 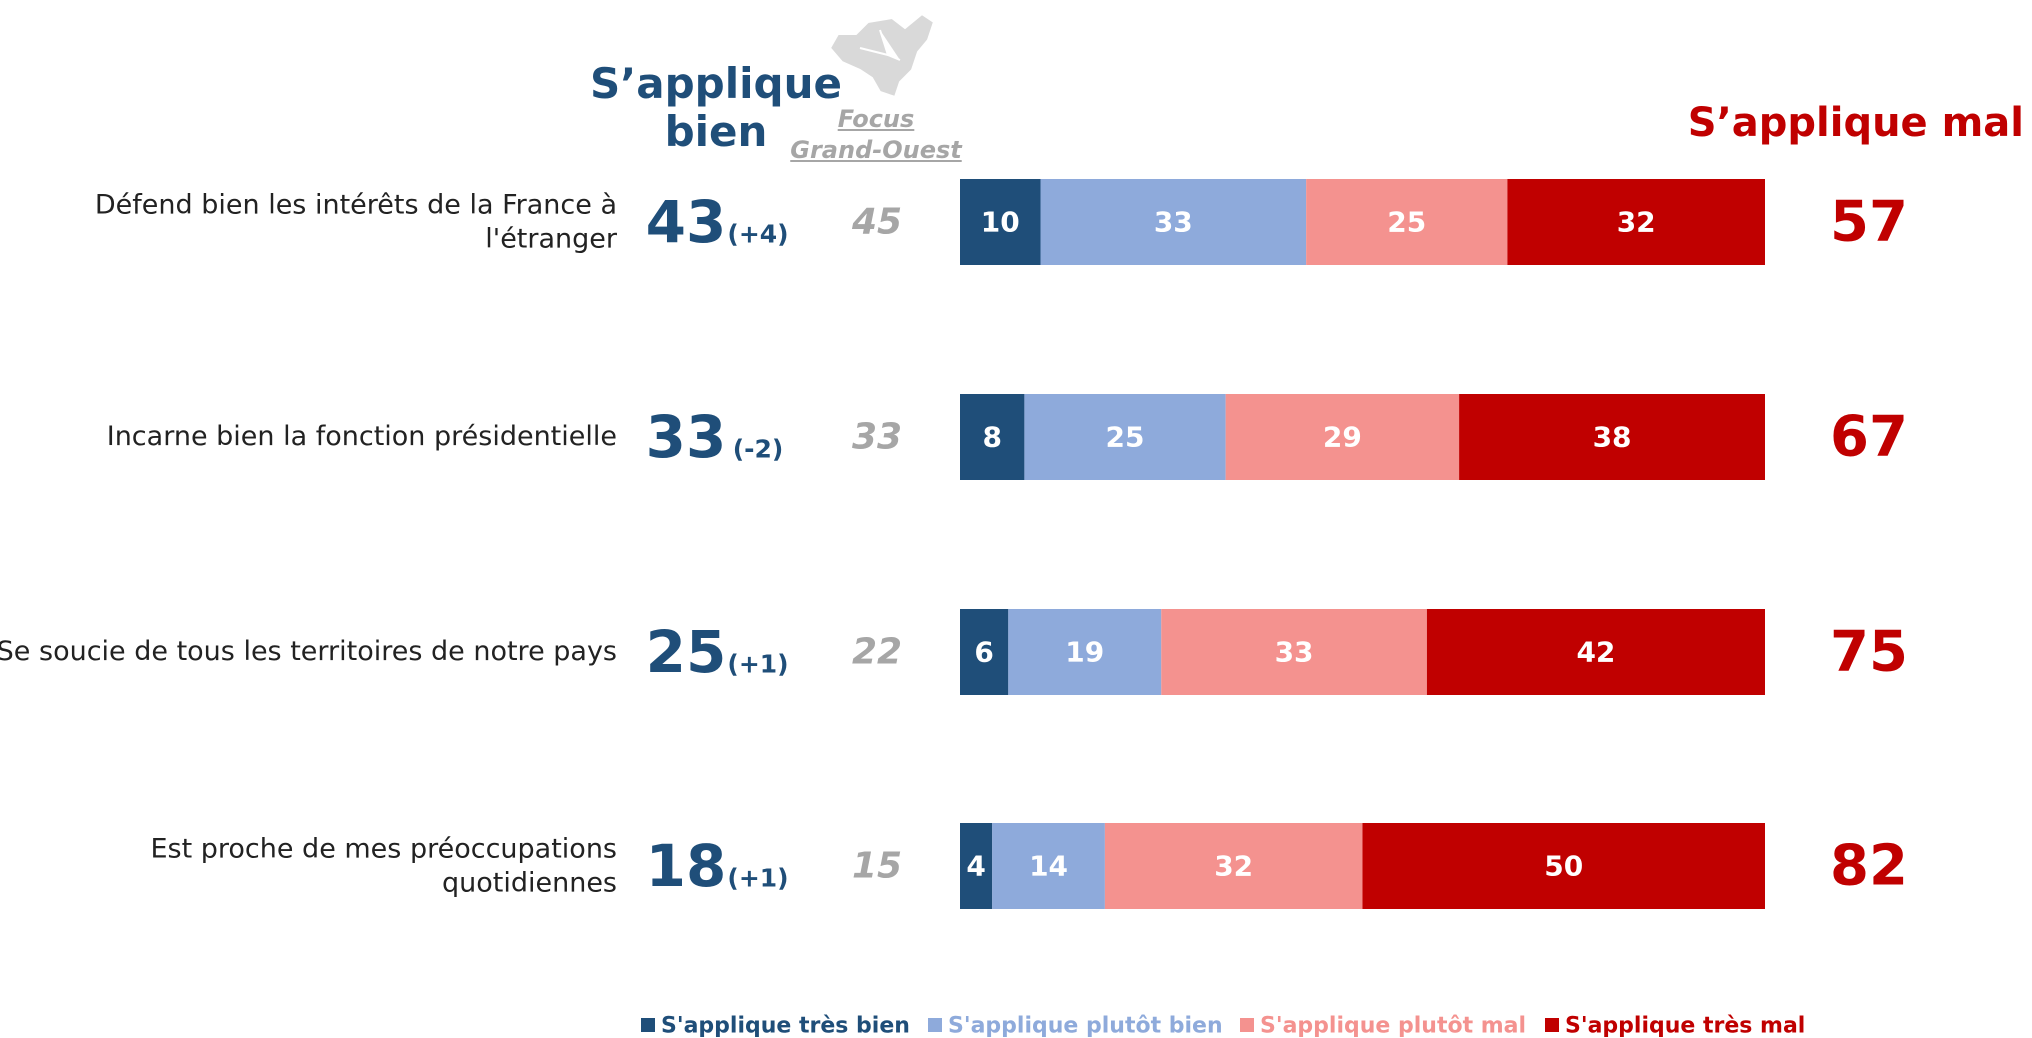 I want to click on bad-total: 82, so click(x=1869, y=866).